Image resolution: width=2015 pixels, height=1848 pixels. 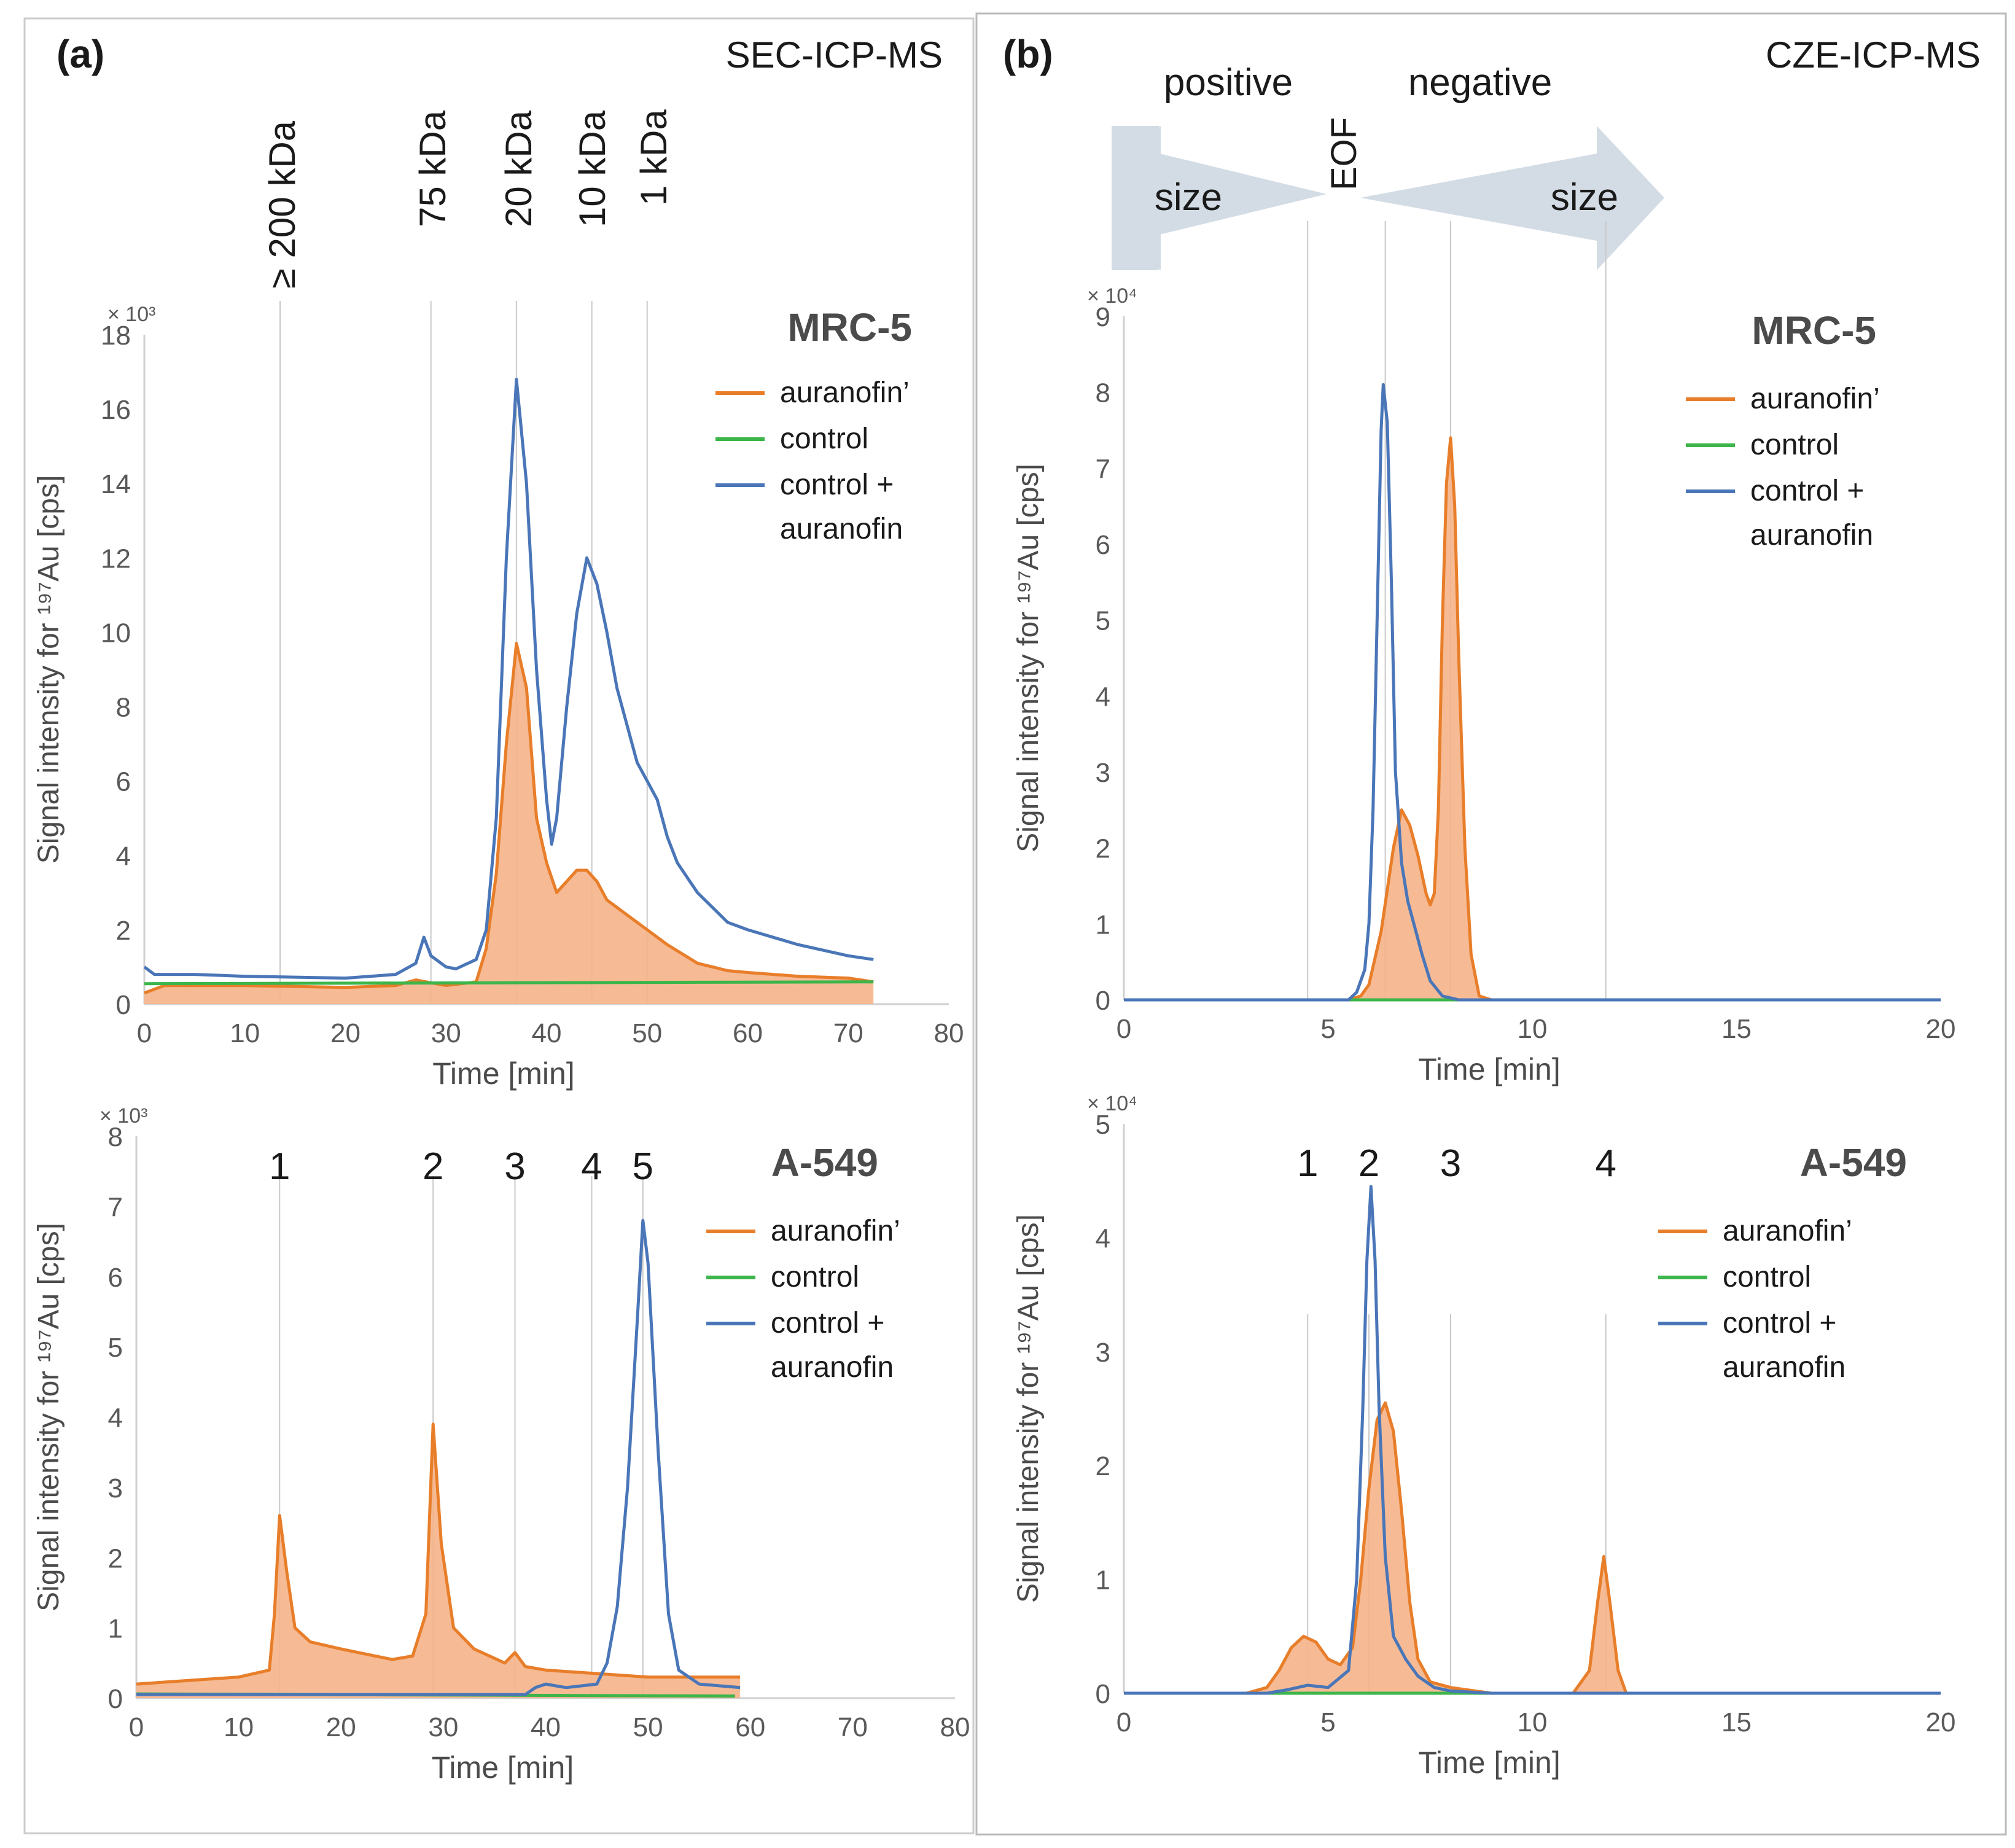 What do you see at coordinates (1188, 197) in the screenshot?
I see `size-left-label: size` at bounding box center [1188, 197].